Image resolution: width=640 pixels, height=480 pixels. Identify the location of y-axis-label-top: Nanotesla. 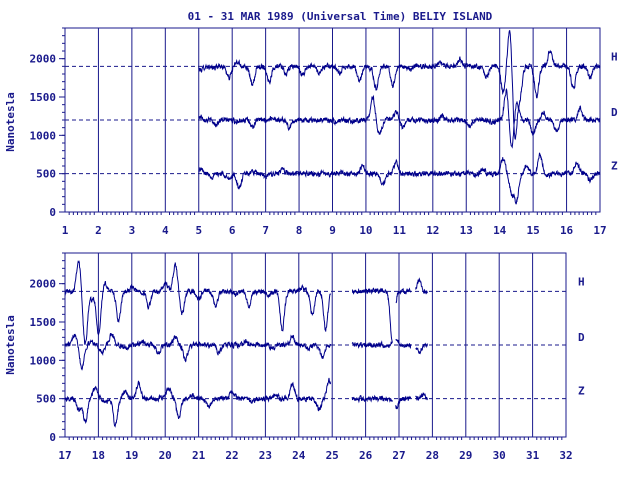
(10, 122).